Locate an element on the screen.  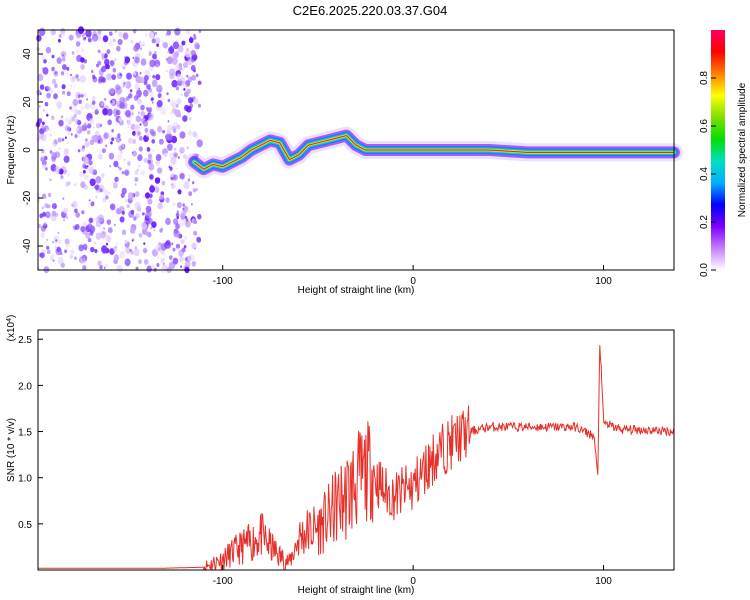
colorbar-tick-label: 0.2 is located at coordinates (704, 222).